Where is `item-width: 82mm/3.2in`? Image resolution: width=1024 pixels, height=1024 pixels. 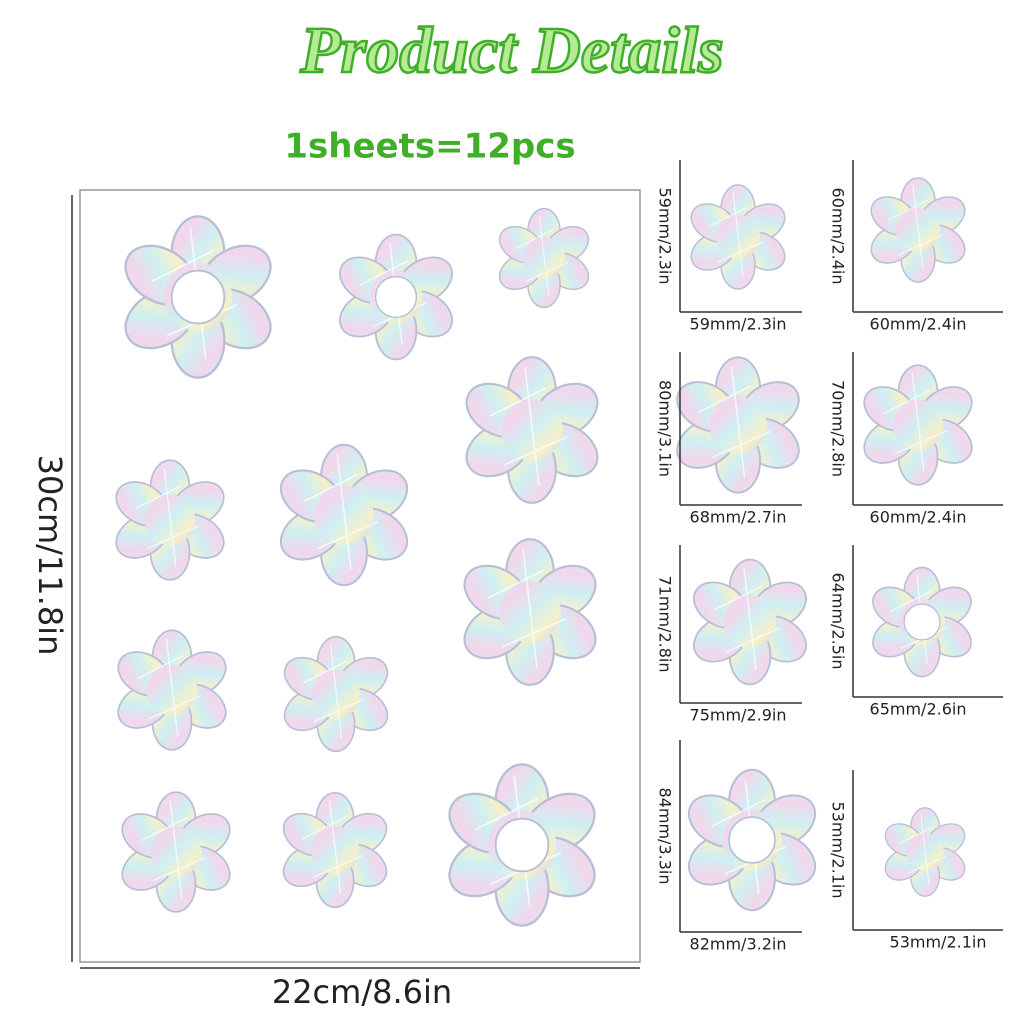 item-width: 82mm/3.2in is located at coordinates (738, 944).